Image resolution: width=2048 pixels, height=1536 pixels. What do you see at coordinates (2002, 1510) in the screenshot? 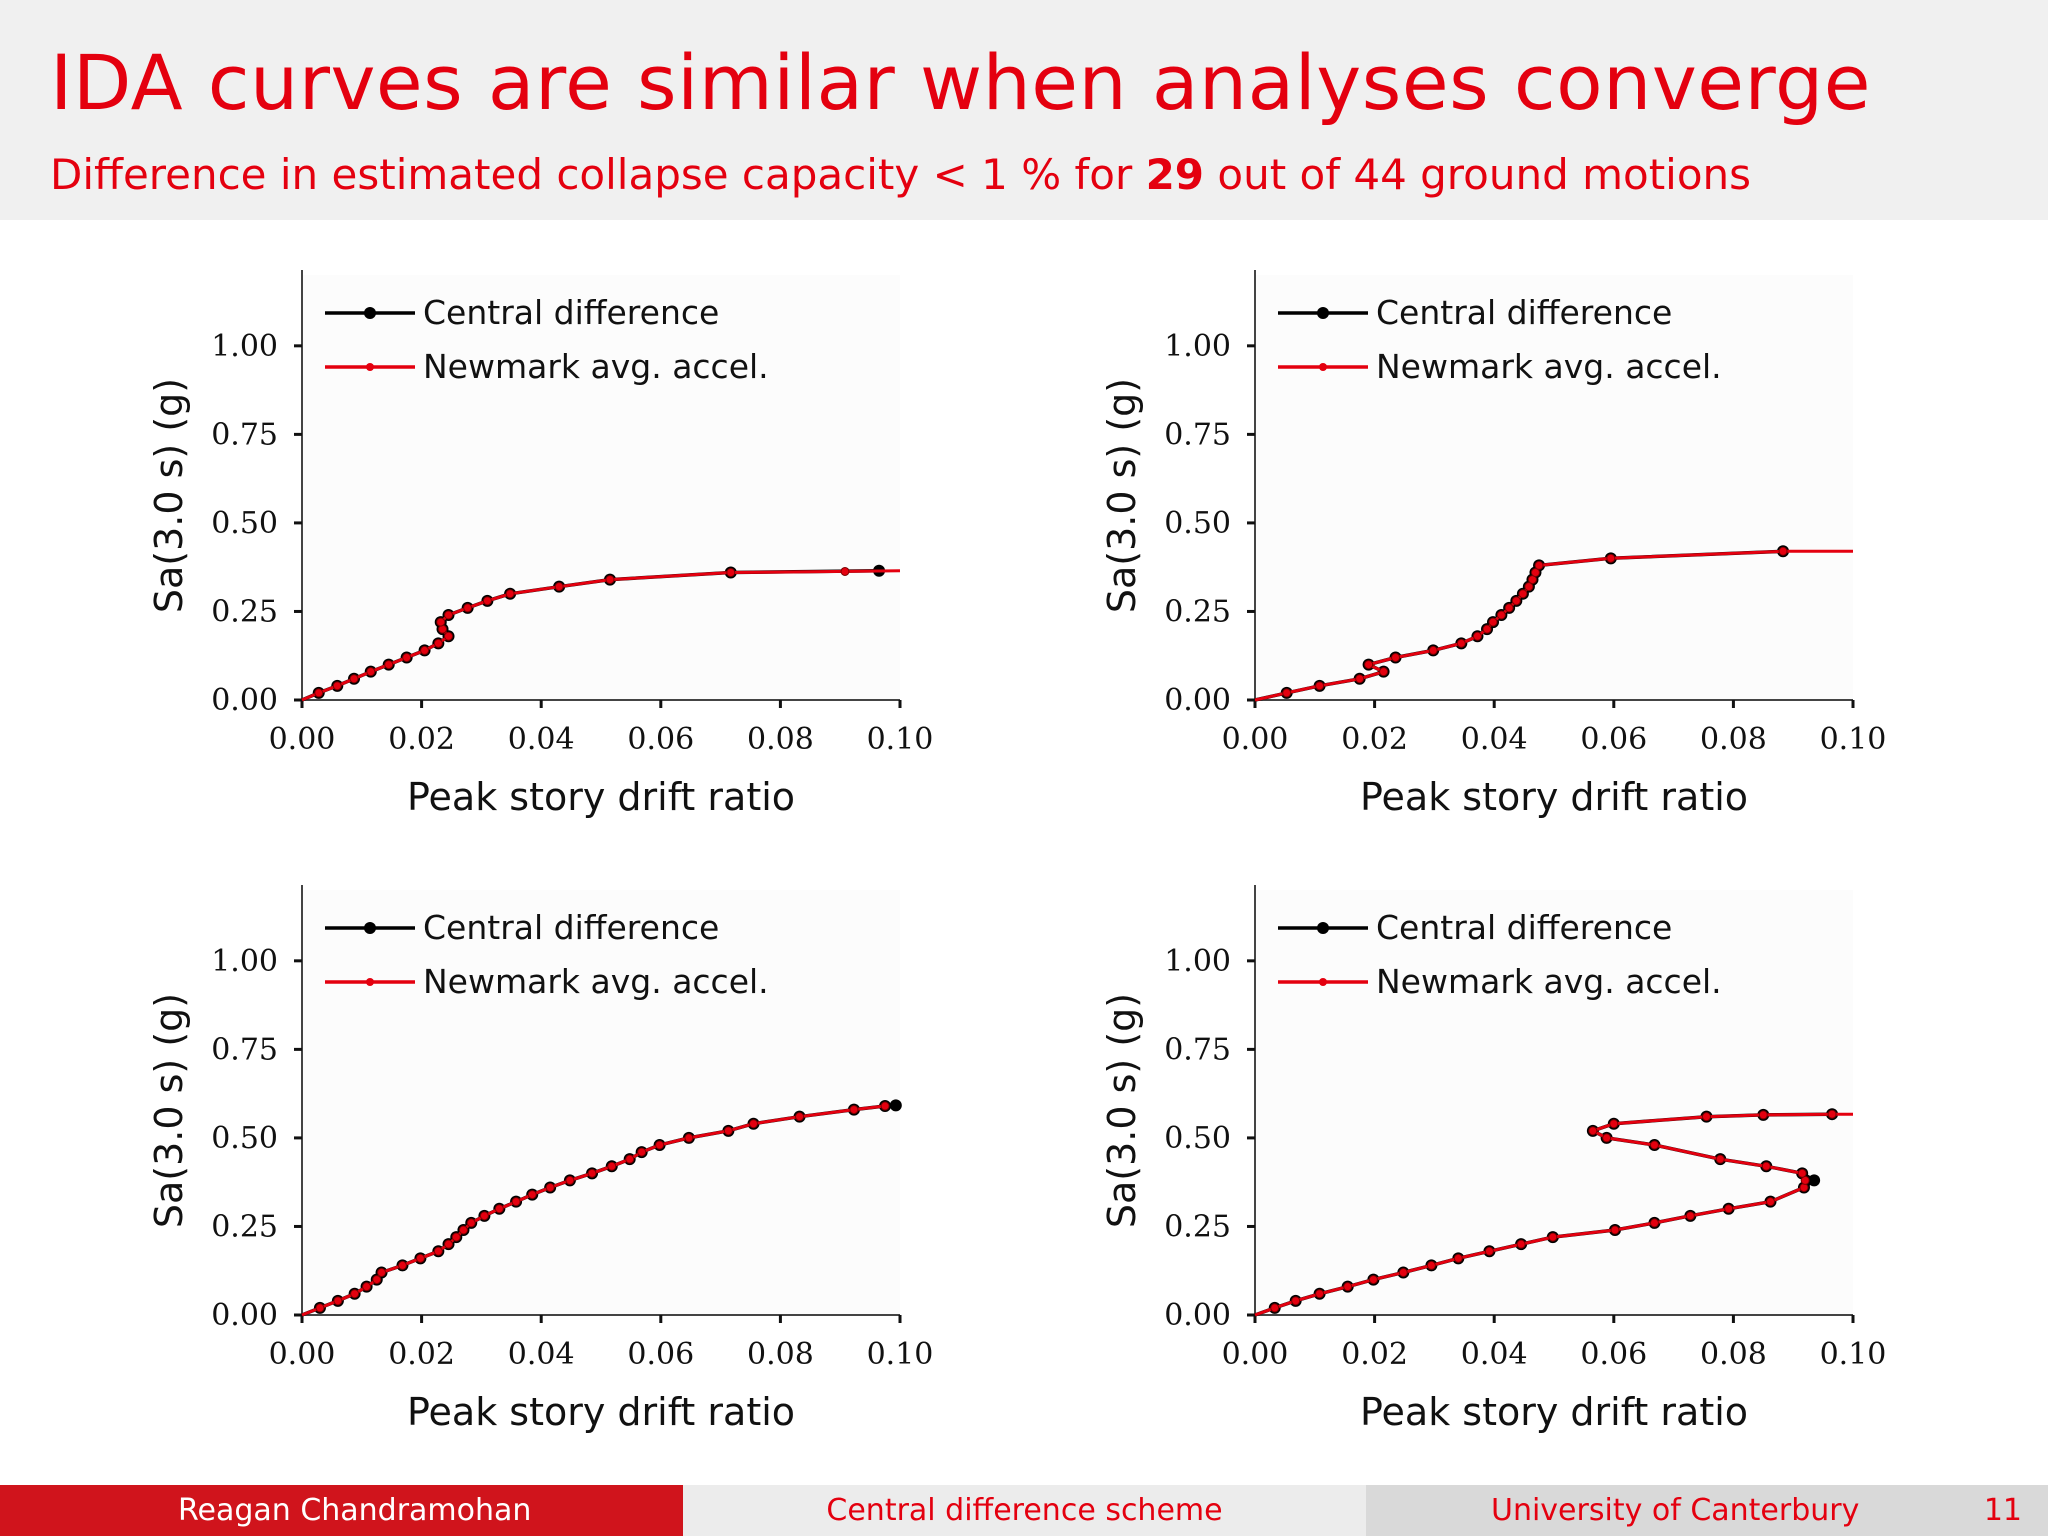
I see `page-number: 11` at bounding box center [2002, 1510].